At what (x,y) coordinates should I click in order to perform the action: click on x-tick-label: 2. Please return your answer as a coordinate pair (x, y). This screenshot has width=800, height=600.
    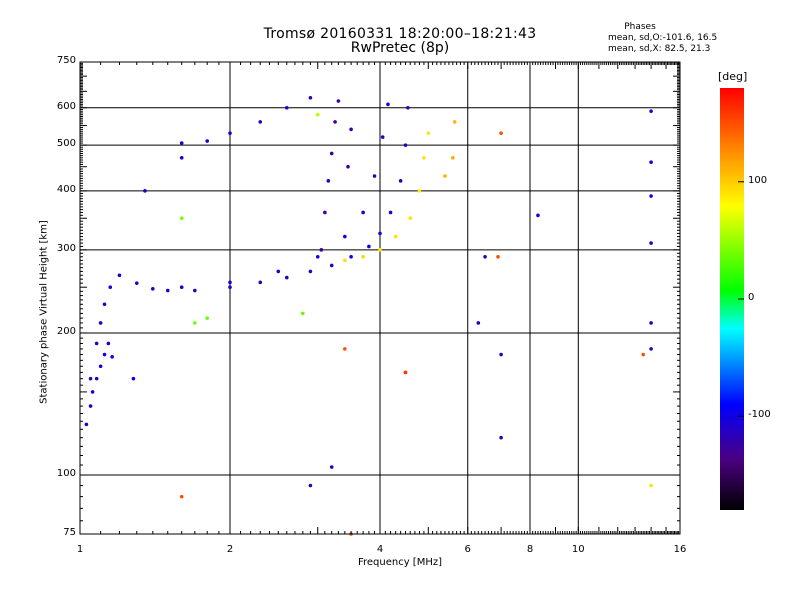
    Looking at the image, I should click on (230, 549).